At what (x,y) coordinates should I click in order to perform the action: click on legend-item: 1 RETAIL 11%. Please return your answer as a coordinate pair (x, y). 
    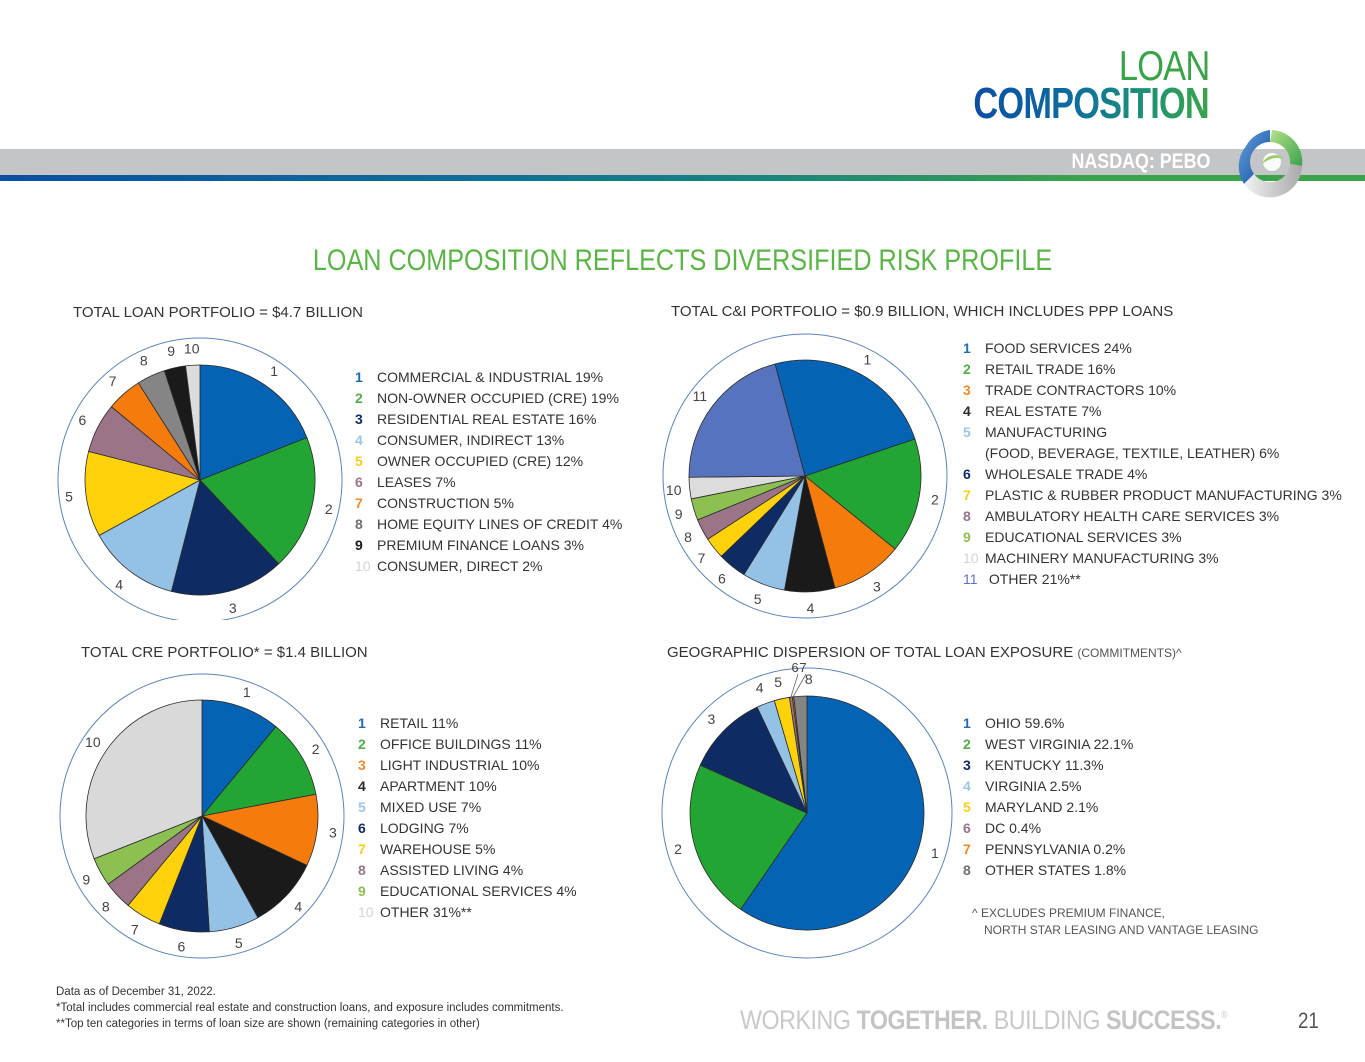
    Looking at the image, I should click on (467, 723).